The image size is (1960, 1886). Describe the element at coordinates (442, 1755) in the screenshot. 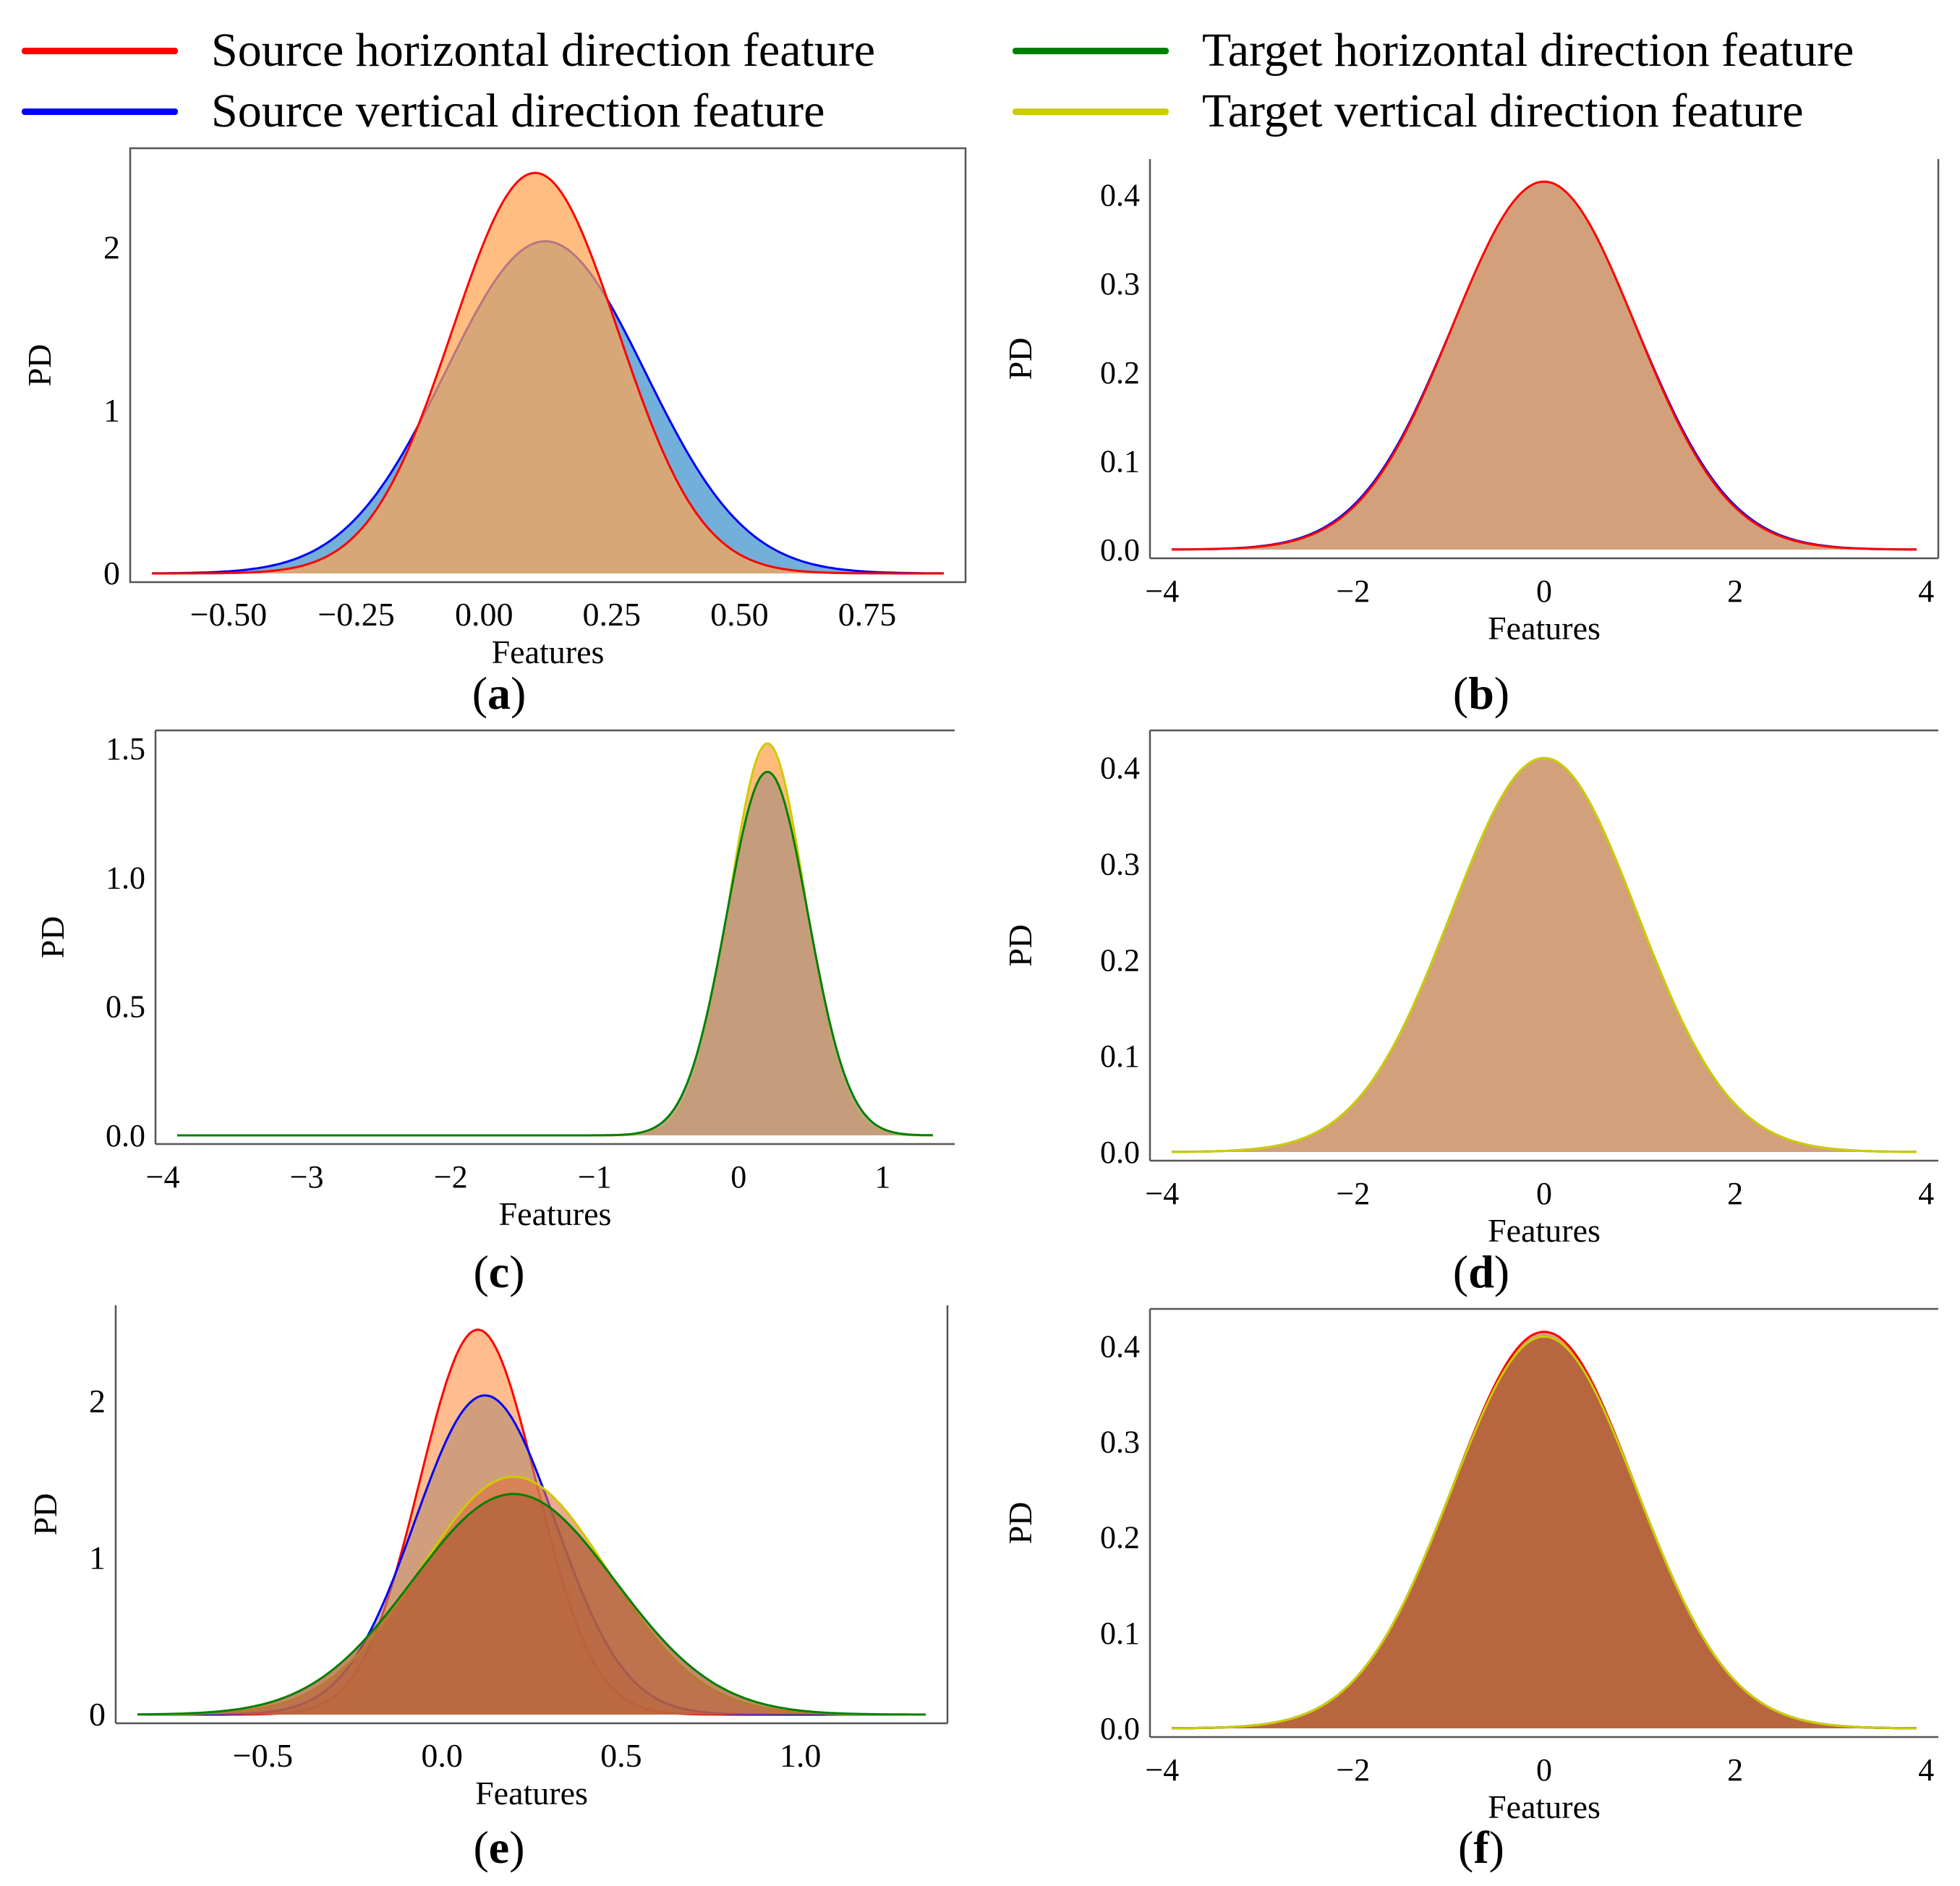

I see `x-tick-label: 0.0` at that location.